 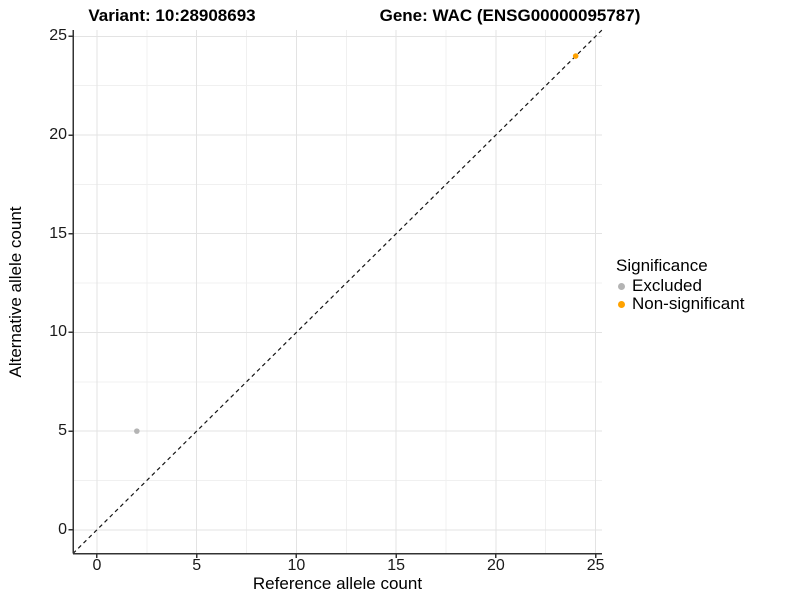 I want to click on y-tick-label: 25, so click(x=58, y=36).